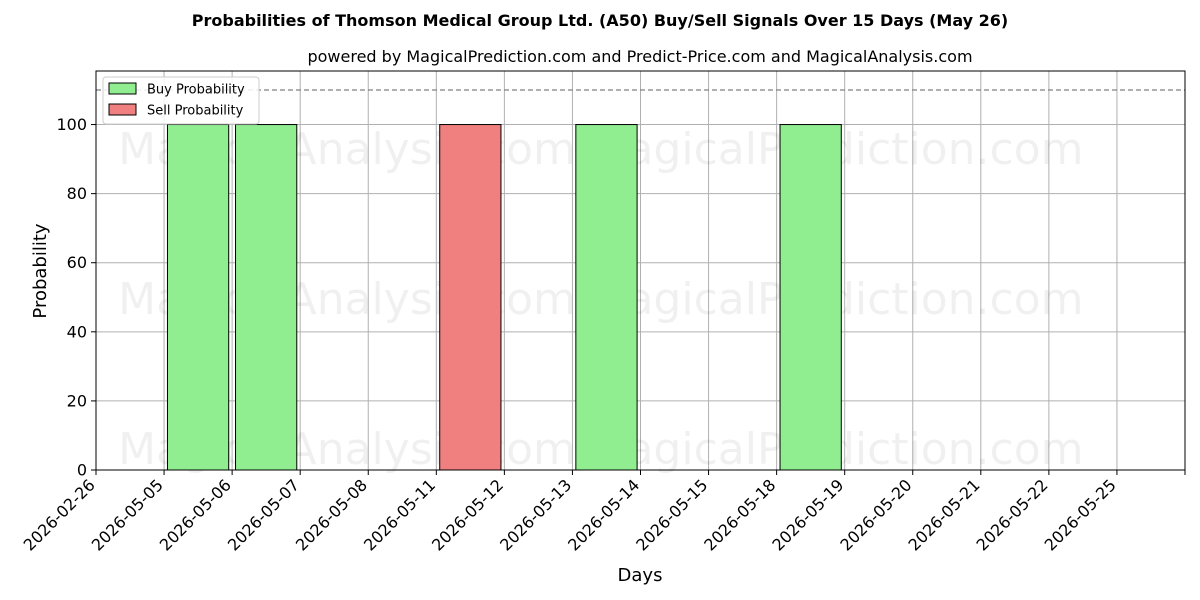 The height and width of the screenshot is (600, 1200). I want to click on bar-sell-probability, so click(470, 297).